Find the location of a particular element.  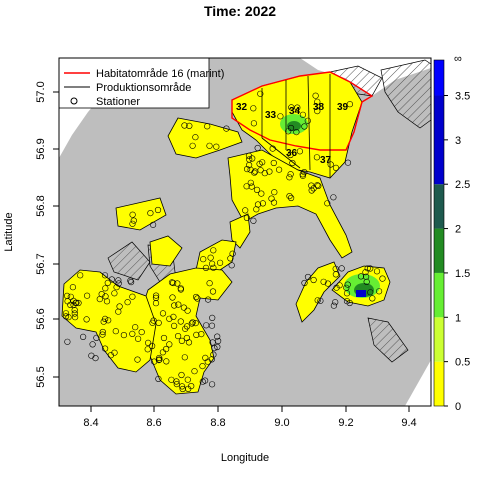

area-label-38: 38 is located at coordinates (319, 107).